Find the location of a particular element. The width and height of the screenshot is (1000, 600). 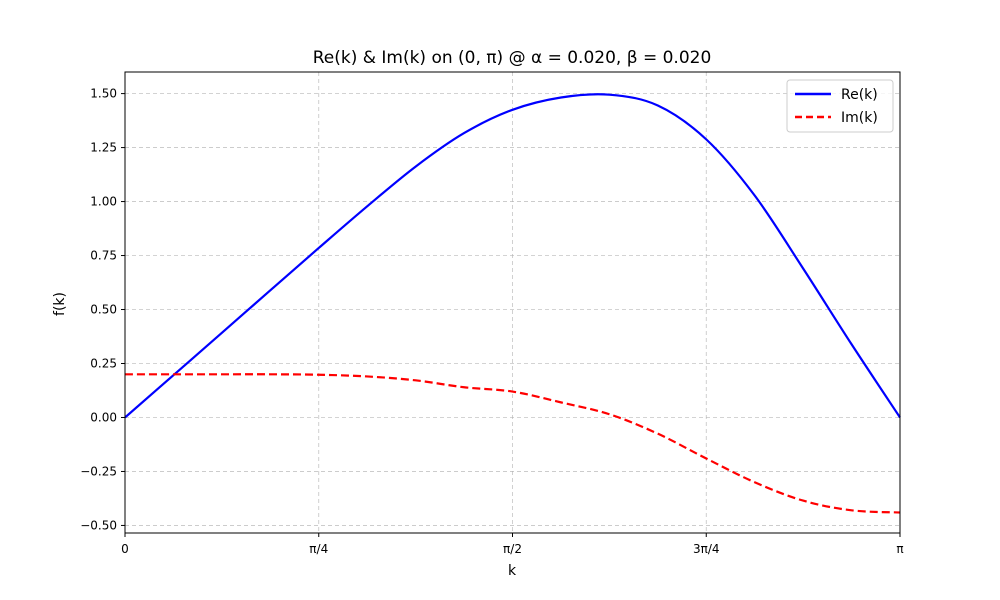

x-ticks: 0 π/4 π/2 3π/4 π is located at coordinates (512, 544).